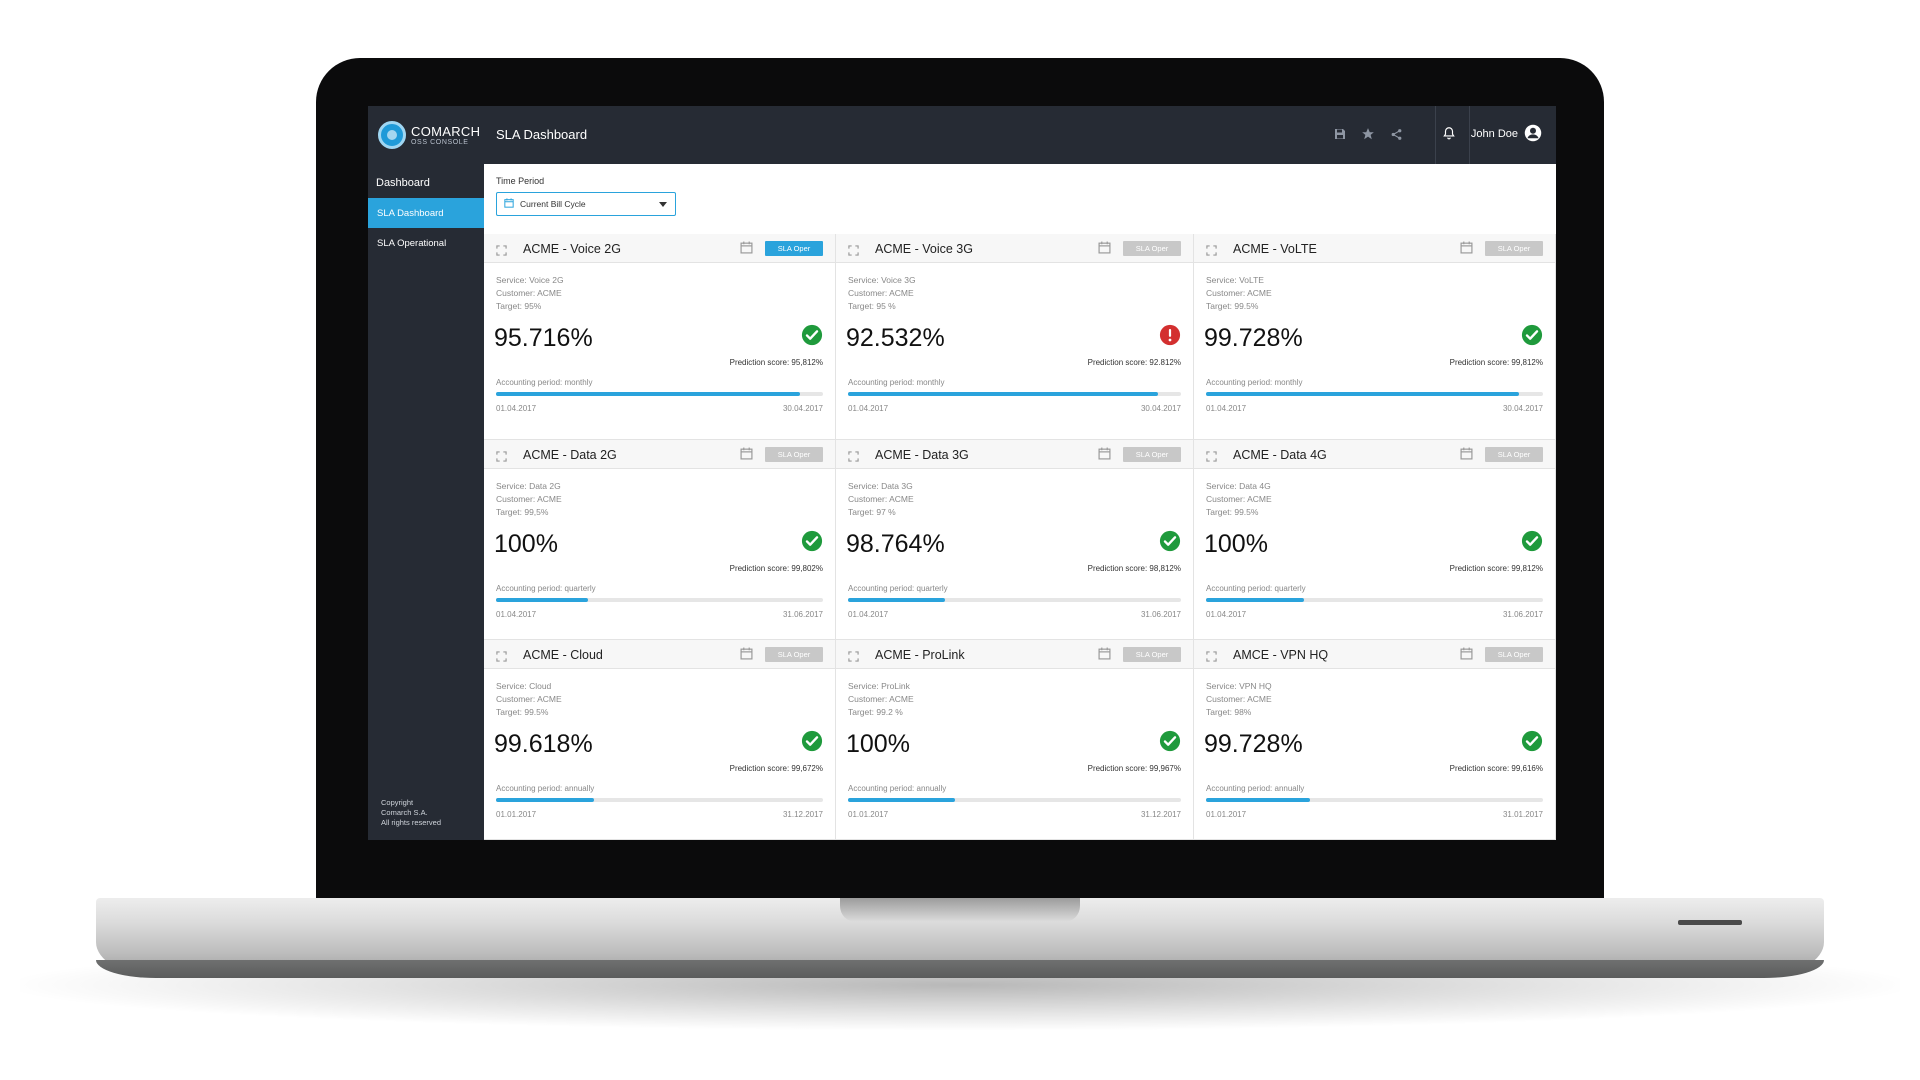  What do you see at coordinates (776, 362) in the screenshot?
I see `prediction-score: Prediction score: 95,812%` at bounding box center [776, 362].